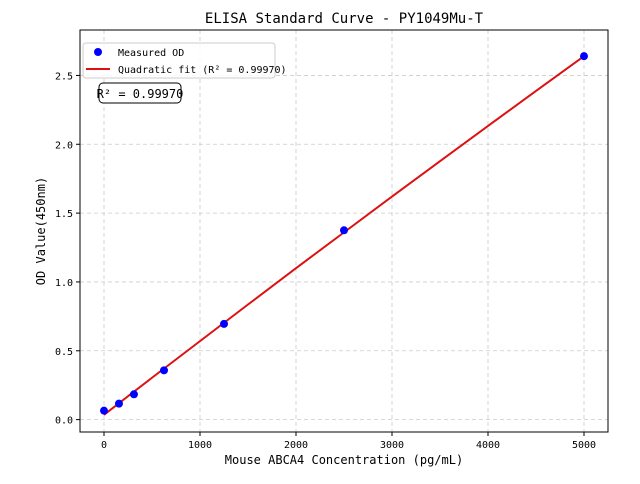 The image size is (640, 484). Describe the element at coordinates (64, 352) in the screenshot. I see `y-tick-label: 0.5` at that location.